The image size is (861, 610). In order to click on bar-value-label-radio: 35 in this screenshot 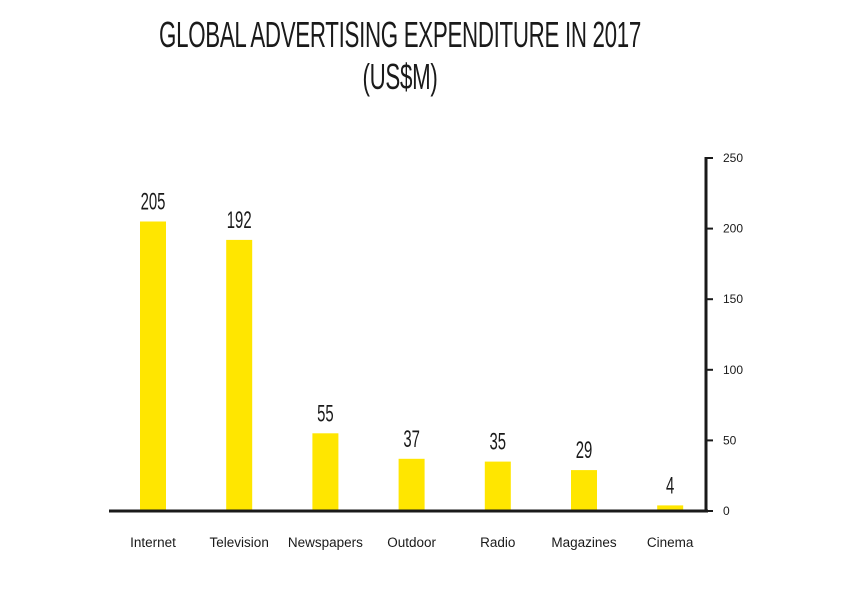, I will do `click(498, 442)`.